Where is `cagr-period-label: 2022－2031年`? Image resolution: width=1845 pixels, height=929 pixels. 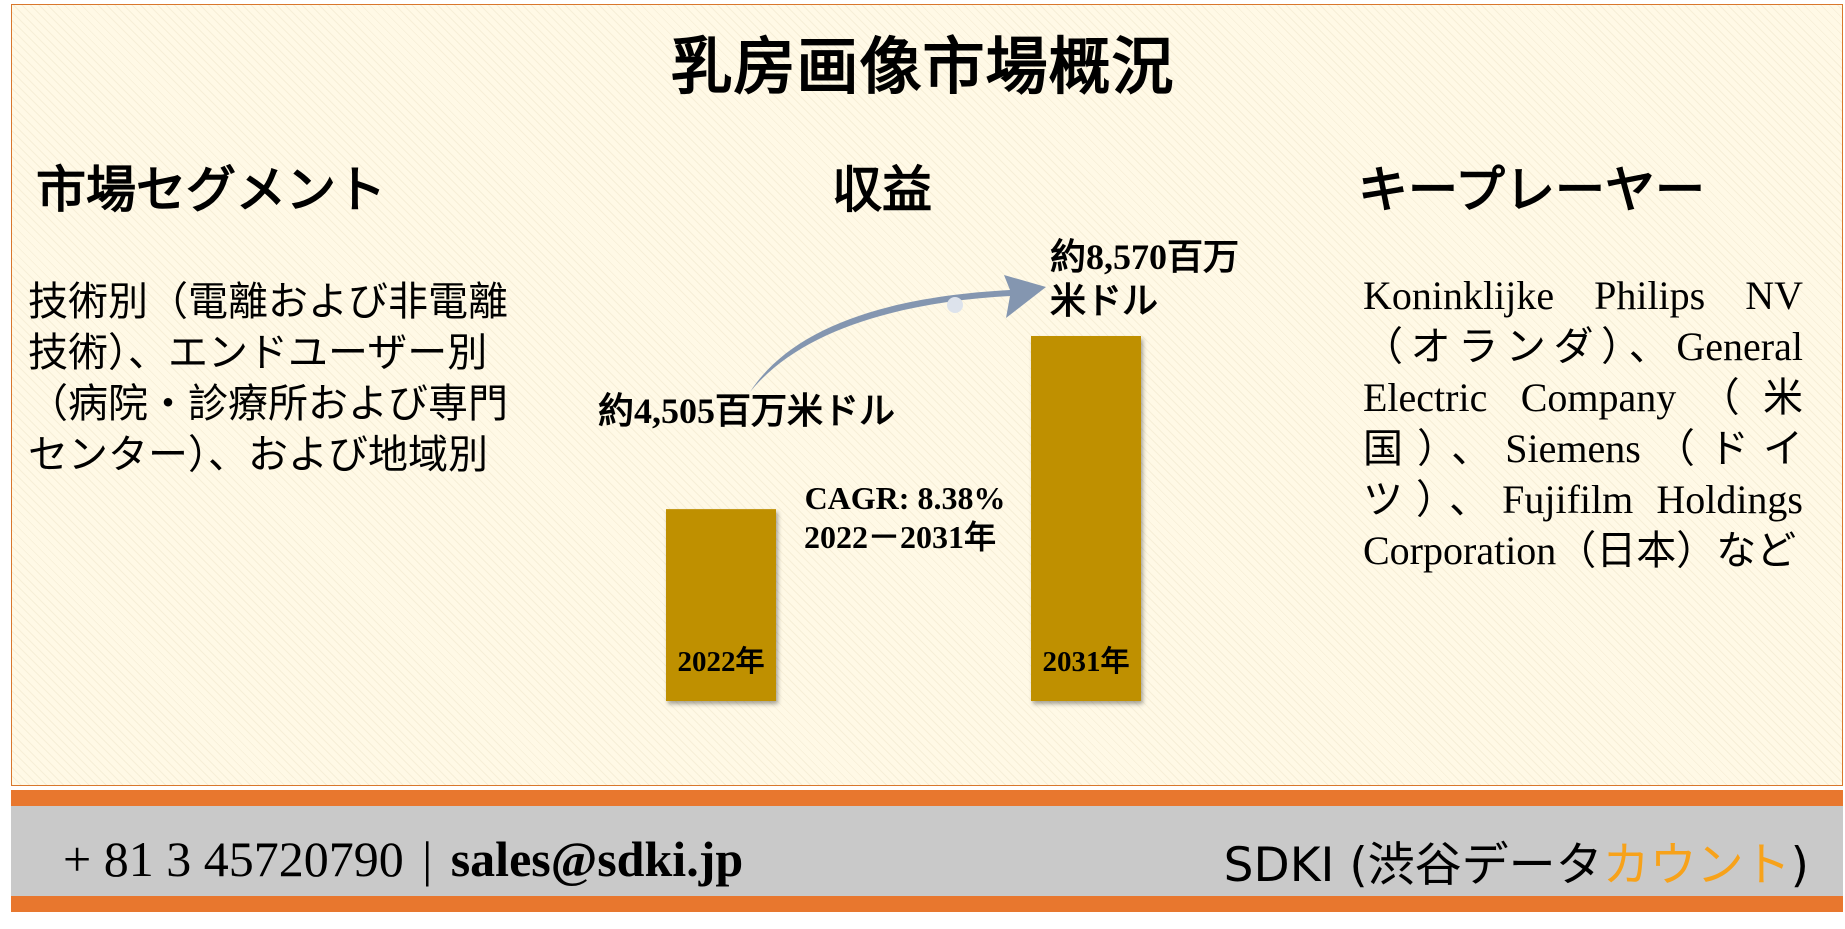
cagr-period-label: 2022－2031年 is located at coordinates (900, 537).